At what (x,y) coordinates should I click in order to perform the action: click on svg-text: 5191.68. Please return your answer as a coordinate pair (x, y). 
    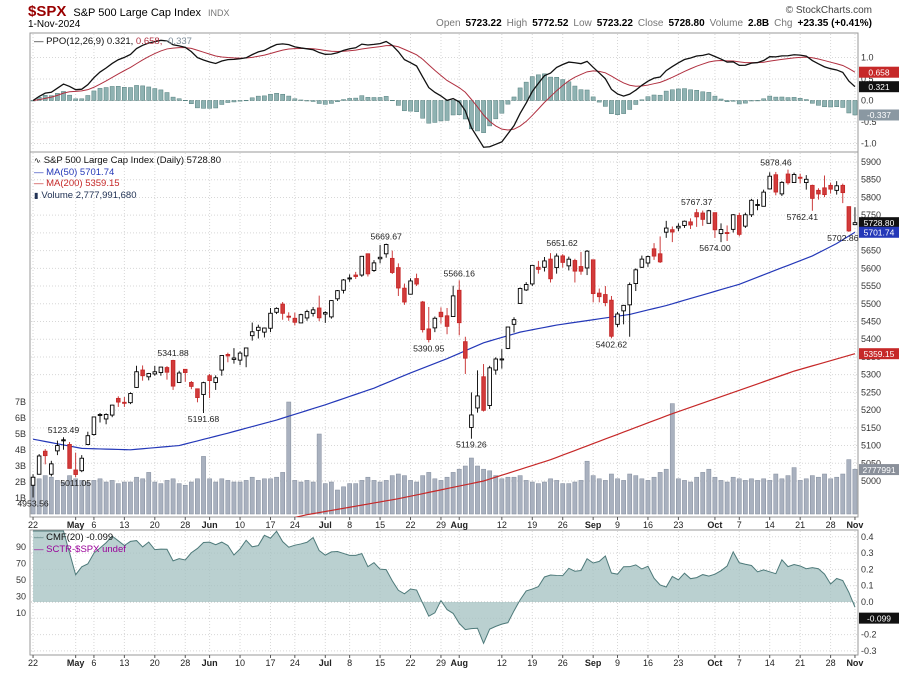
    Looking at the image, I should click on (204, 419).